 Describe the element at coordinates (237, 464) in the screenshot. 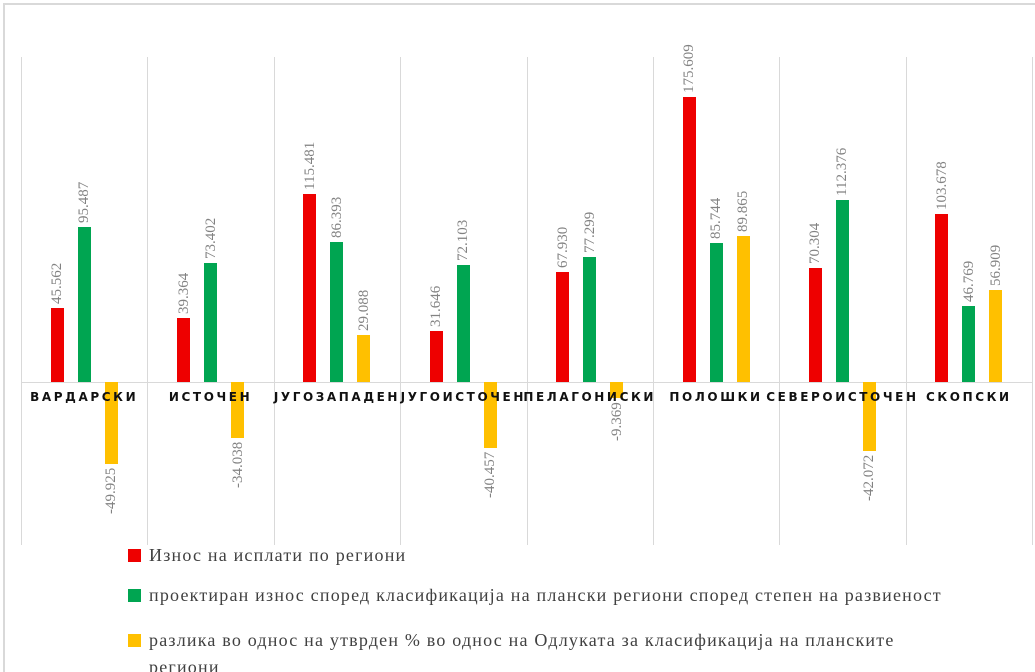

I see `value-label: -34.038` at that location.